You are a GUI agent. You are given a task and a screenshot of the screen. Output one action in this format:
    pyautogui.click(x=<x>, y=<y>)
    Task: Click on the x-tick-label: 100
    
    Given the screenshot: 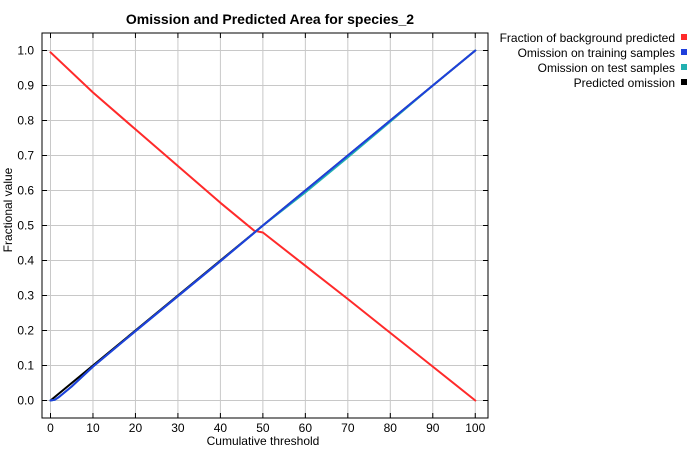 What is the action you would take?
    pyautogui.click(x=475, y=428)
    